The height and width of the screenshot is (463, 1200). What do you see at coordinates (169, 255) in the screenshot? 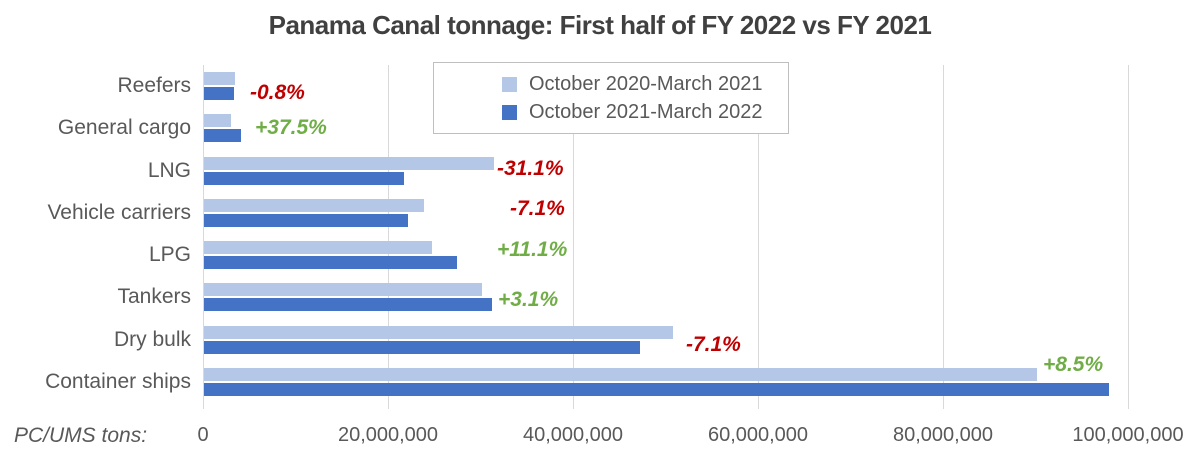
I see `category-label: LPG` at bounding box center [169, 255].